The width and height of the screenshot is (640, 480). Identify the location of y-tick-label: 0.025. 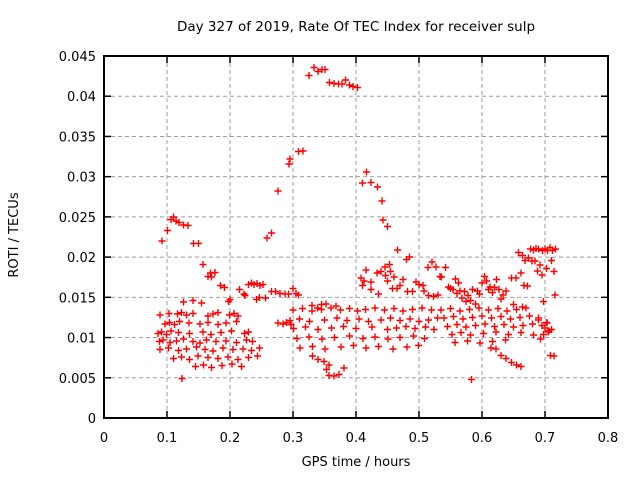
(77, 218).